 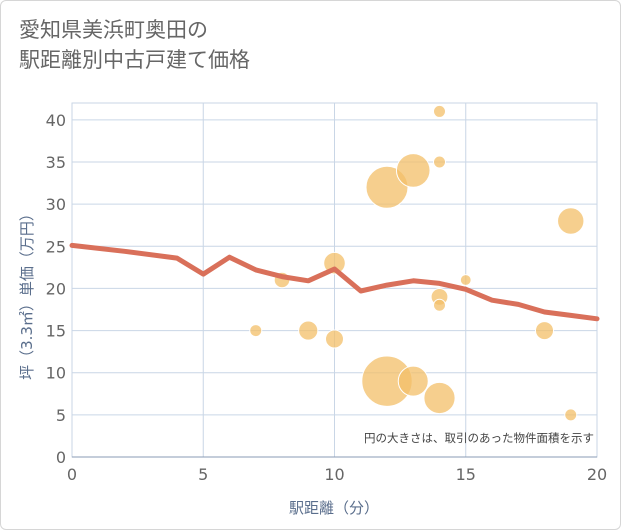 I want to click on y-tick-label: 0, so click(x=61, y=457).